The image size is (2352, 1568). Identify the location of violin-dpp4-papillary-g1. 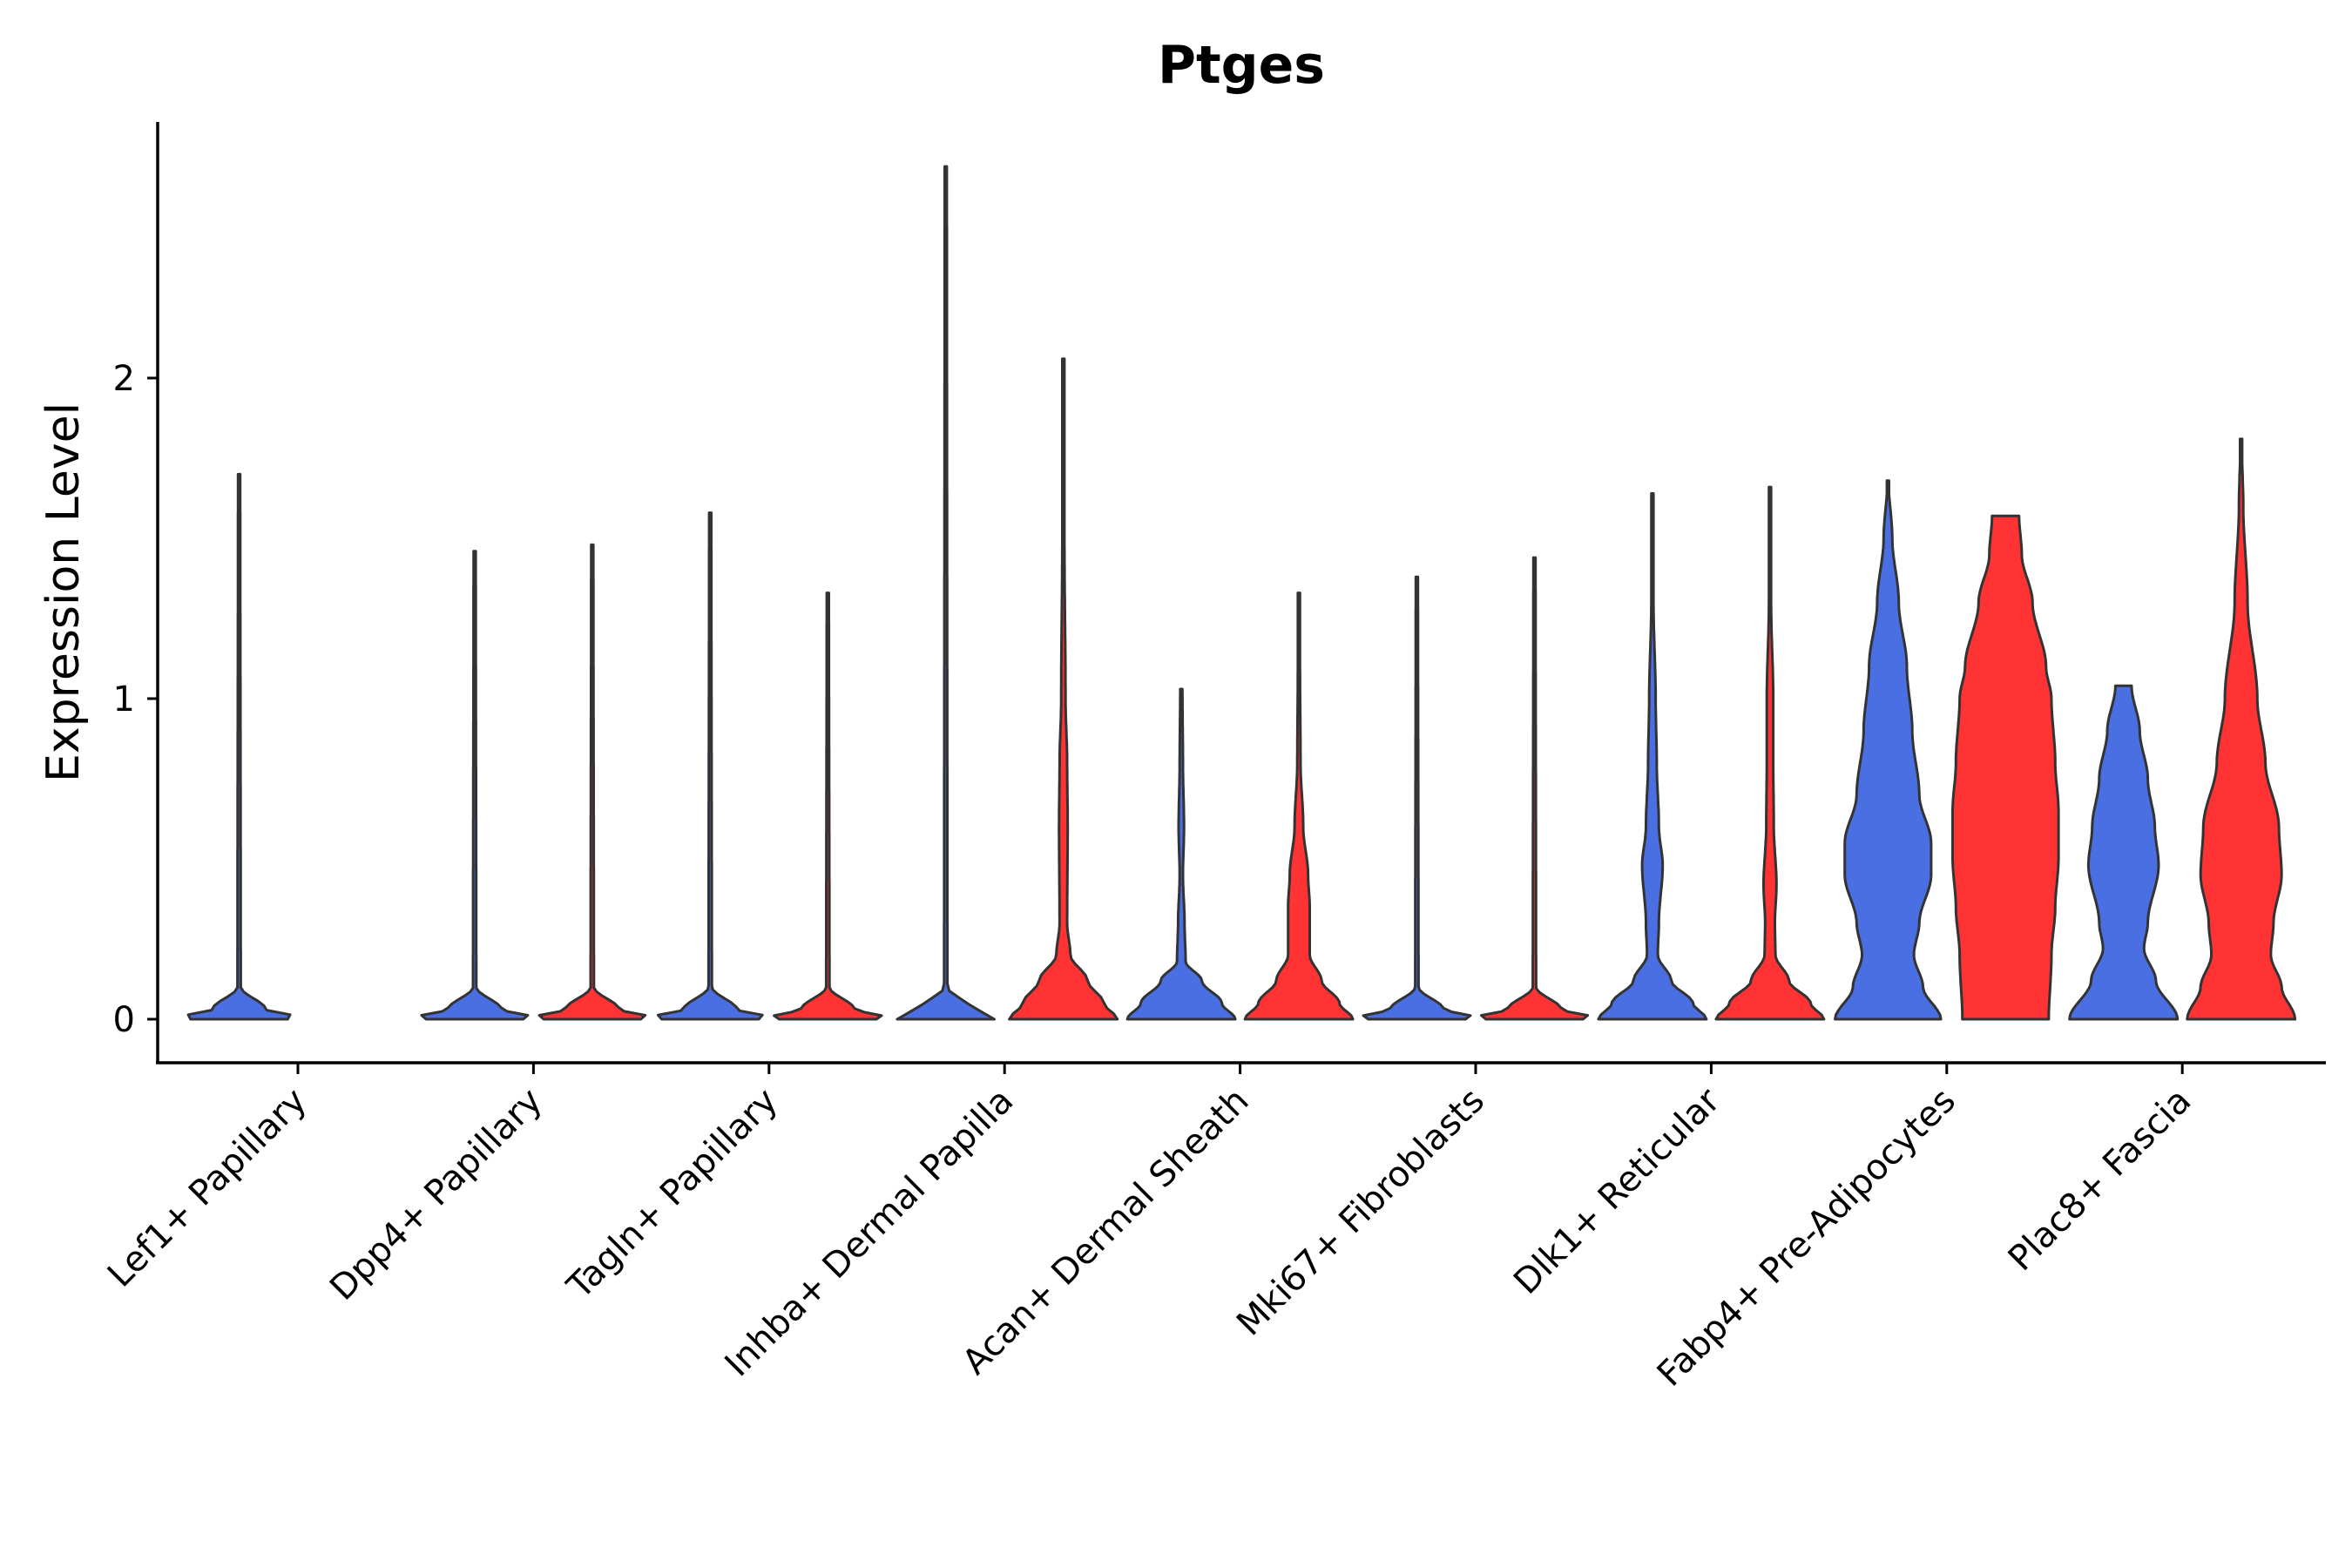
(592, 782).